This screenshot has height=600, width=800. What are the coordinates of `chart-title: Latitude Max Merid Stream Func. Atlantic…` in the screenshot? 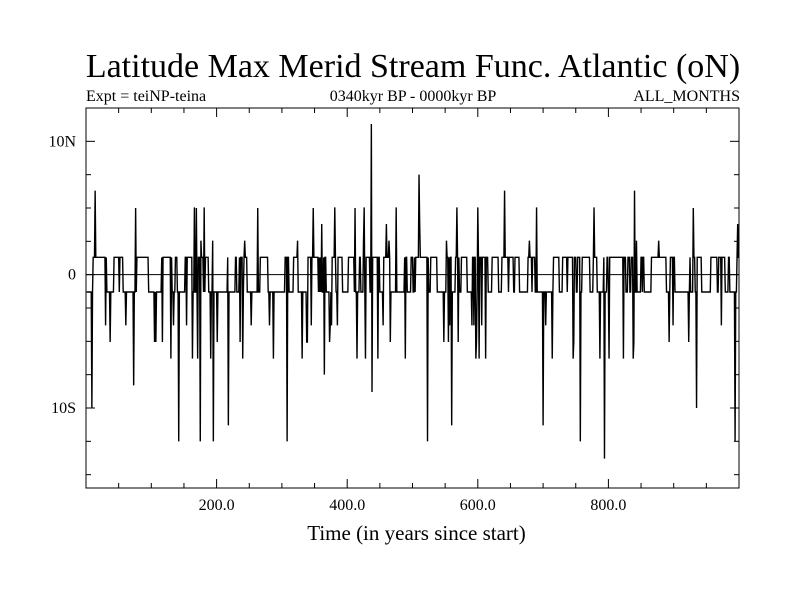 It's located at (413, 66).